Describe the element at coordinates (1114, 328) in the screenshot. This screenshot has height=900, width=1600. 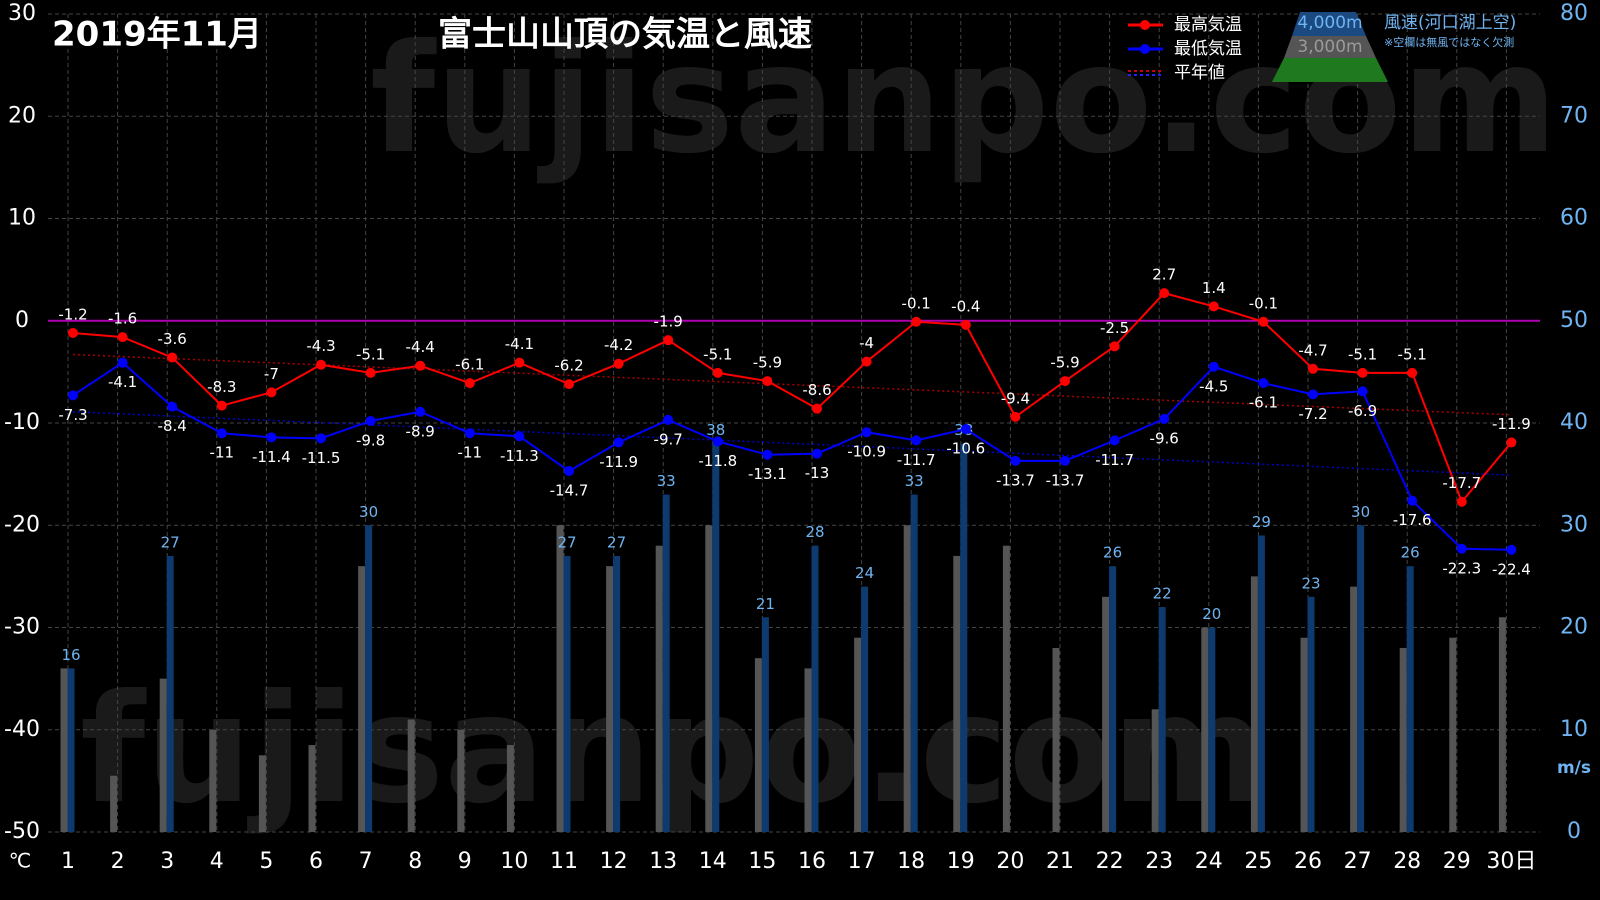
I see `data-label: -2.5` at that location.